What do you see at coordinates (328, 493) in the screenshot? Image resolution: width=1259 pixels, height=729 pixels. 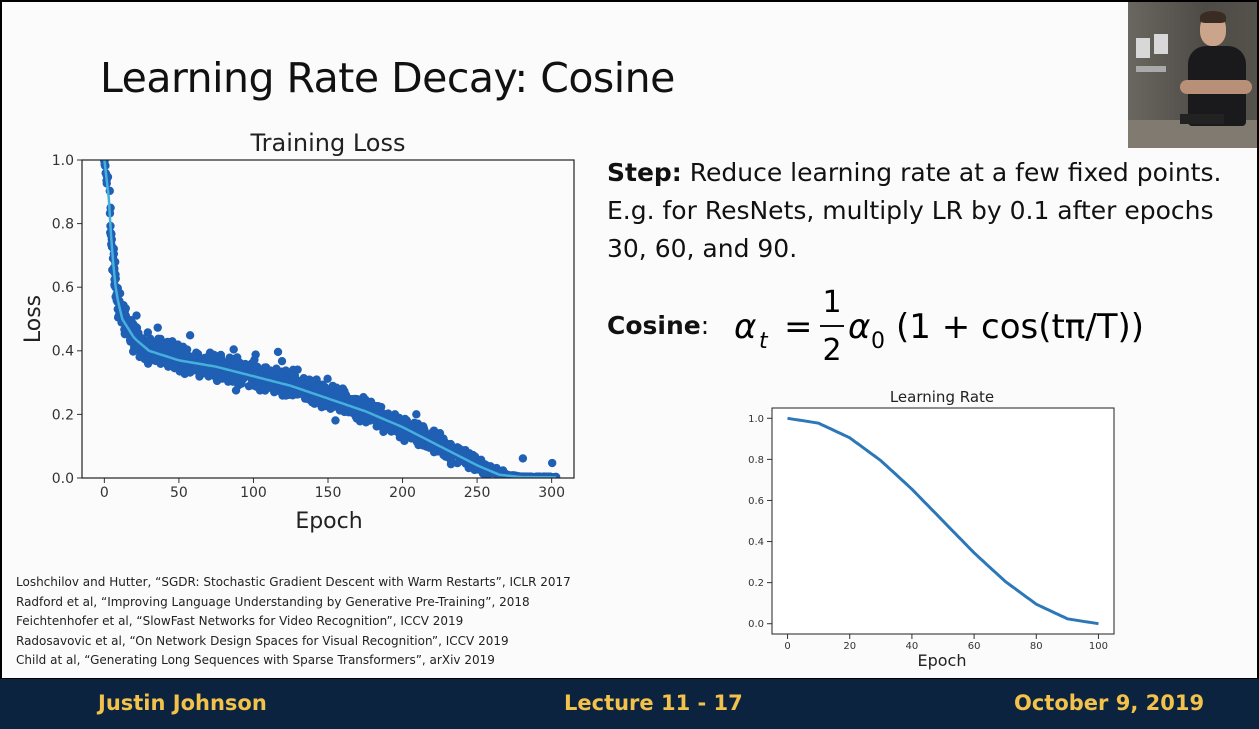 I see `x-tick-label: 150` at bounding box center [328, 493].